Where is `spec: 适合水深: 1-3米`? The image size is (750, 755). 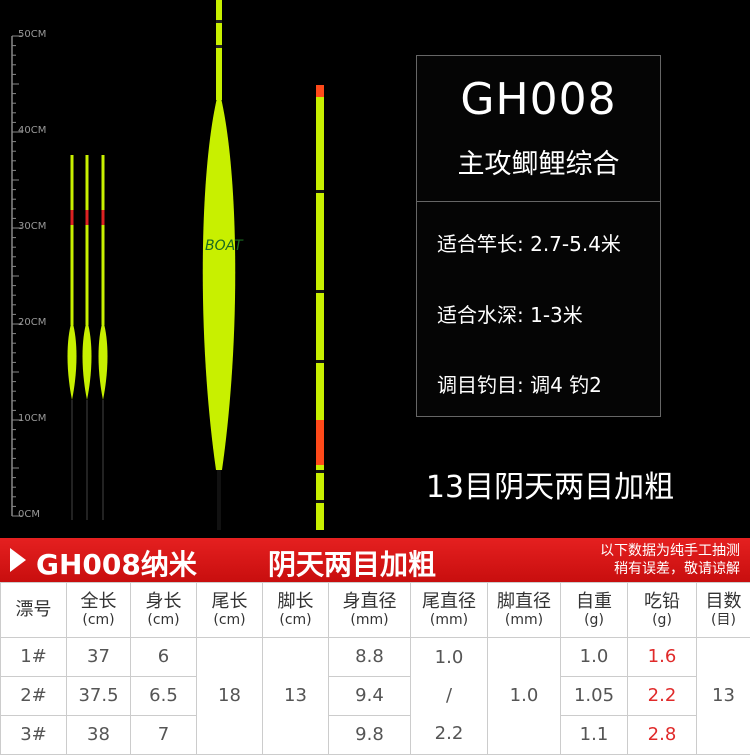 spec: 适合水深: 1-3米 is located at coordinates (510, 313).